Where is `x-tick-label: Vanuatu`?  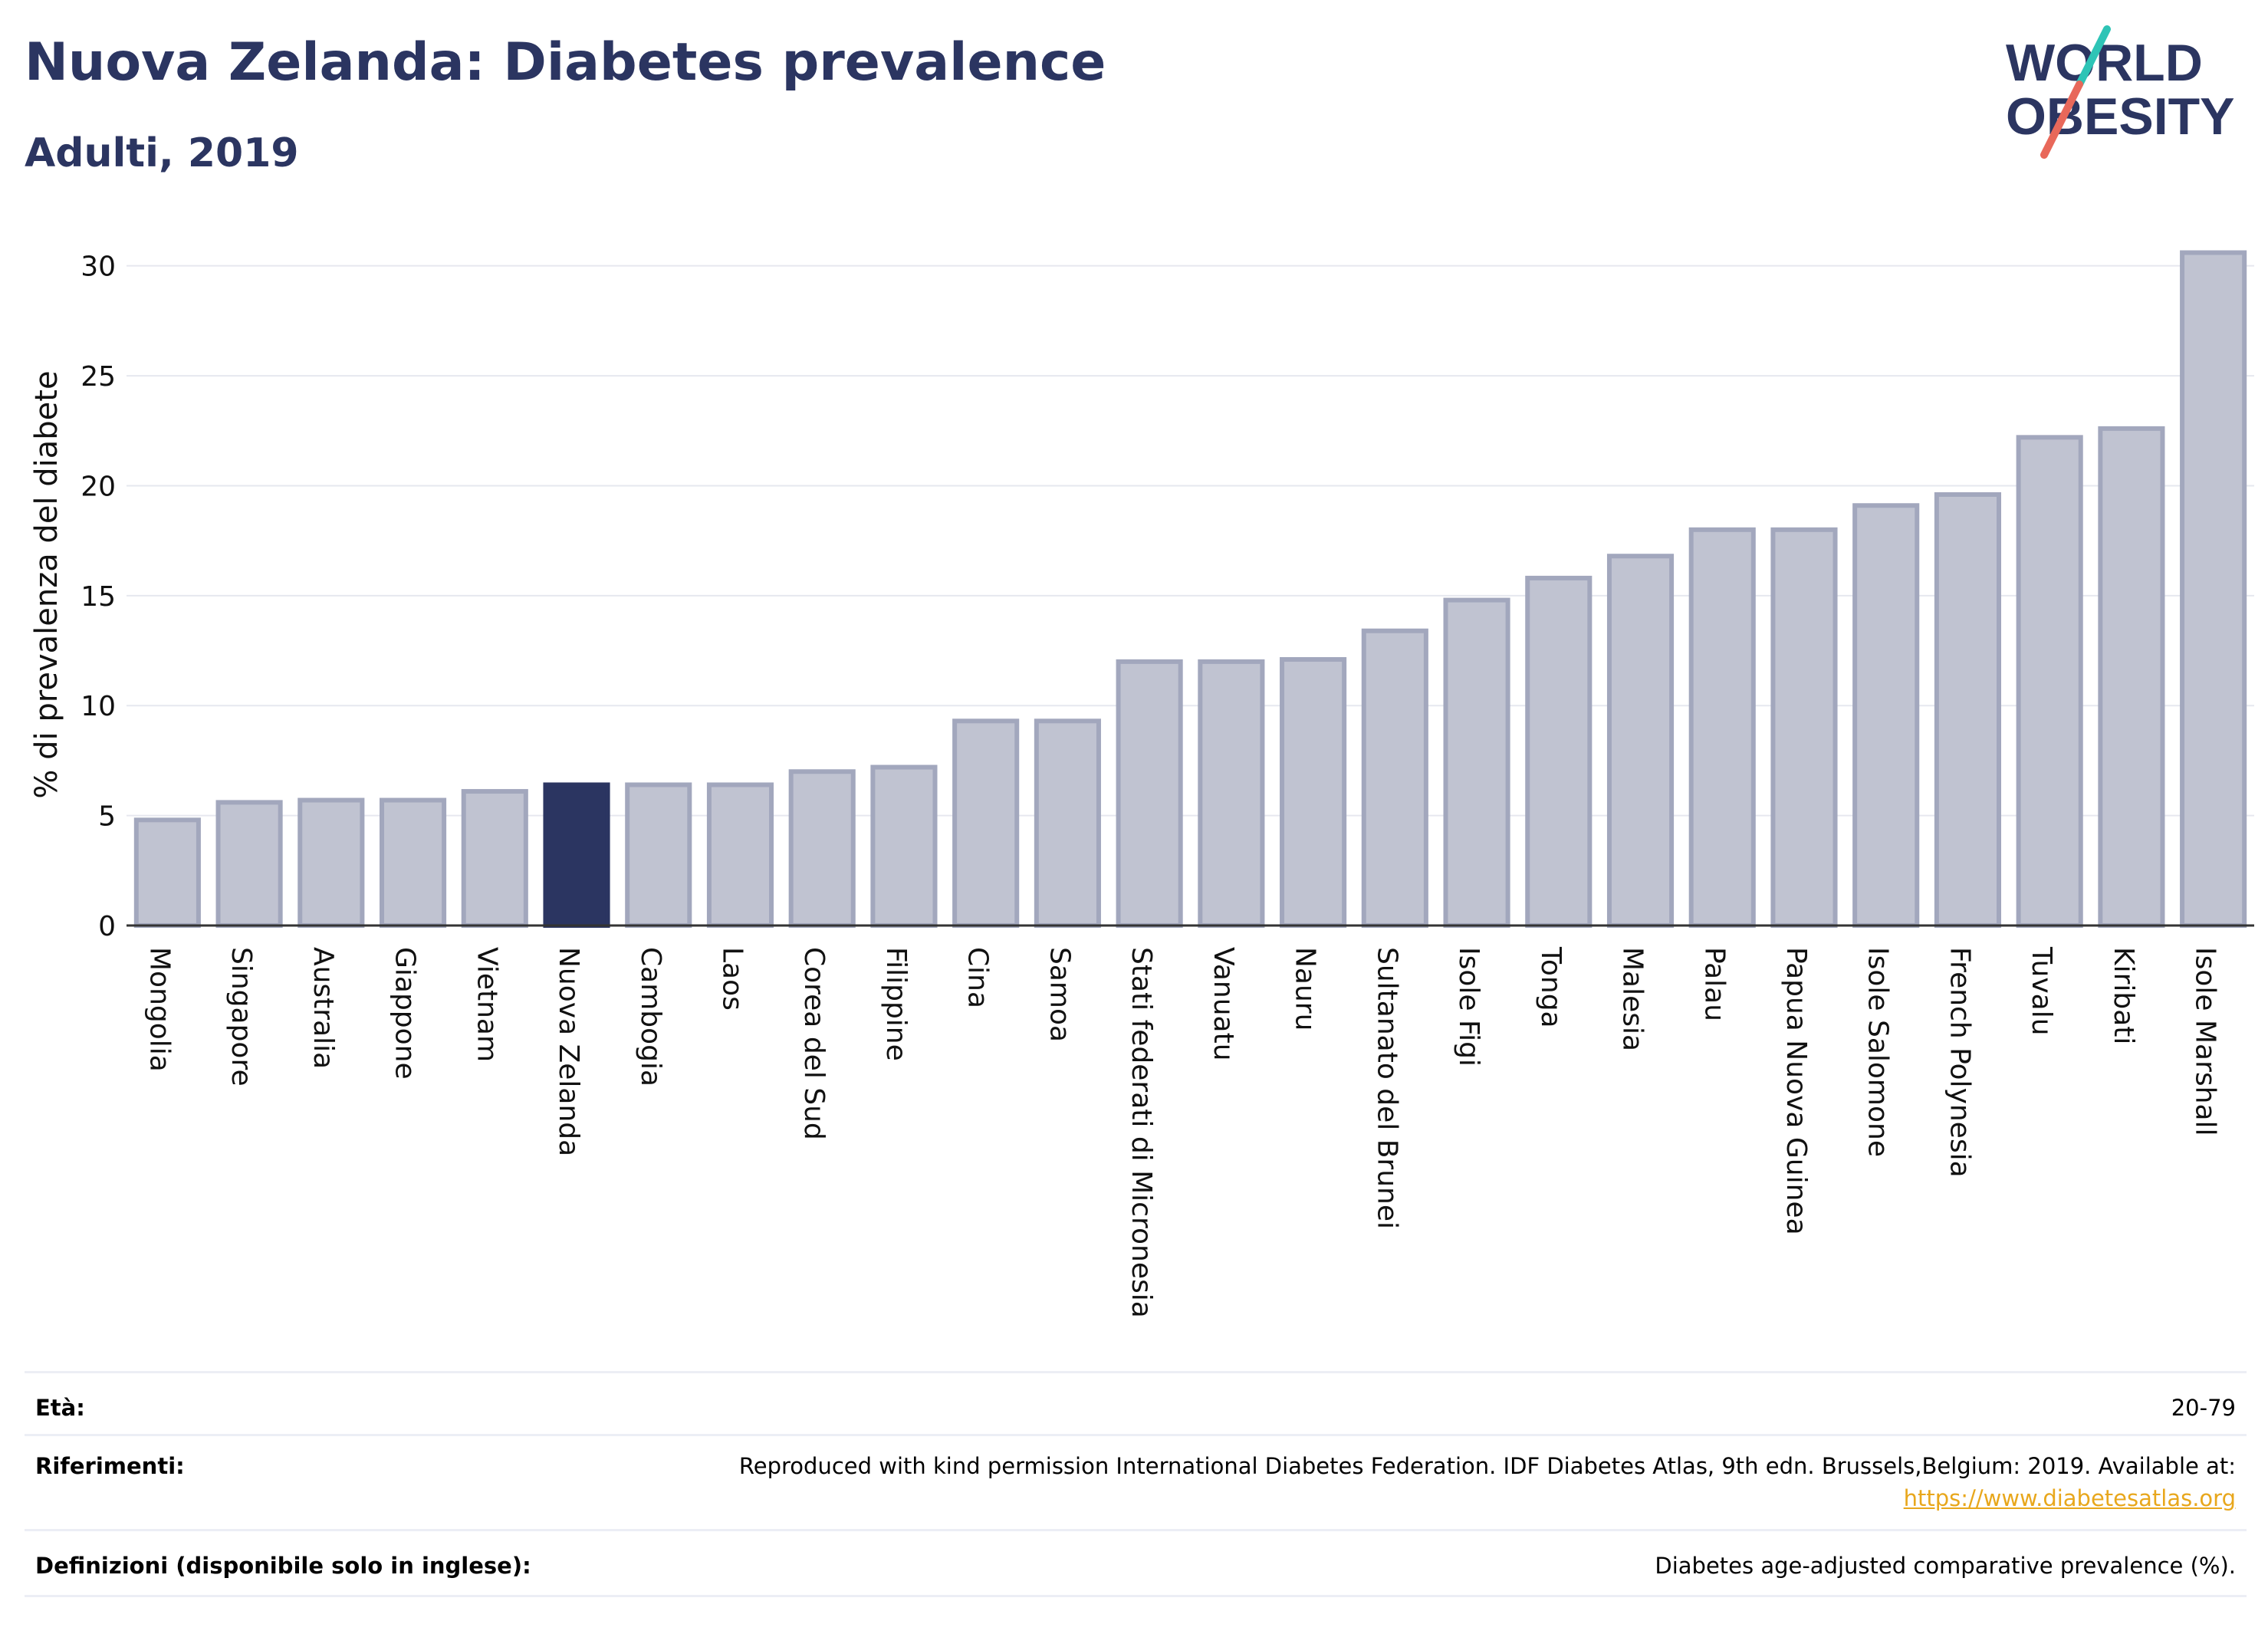
x-tick-label: Vanuatu is located at coordinates (1223, 1004).